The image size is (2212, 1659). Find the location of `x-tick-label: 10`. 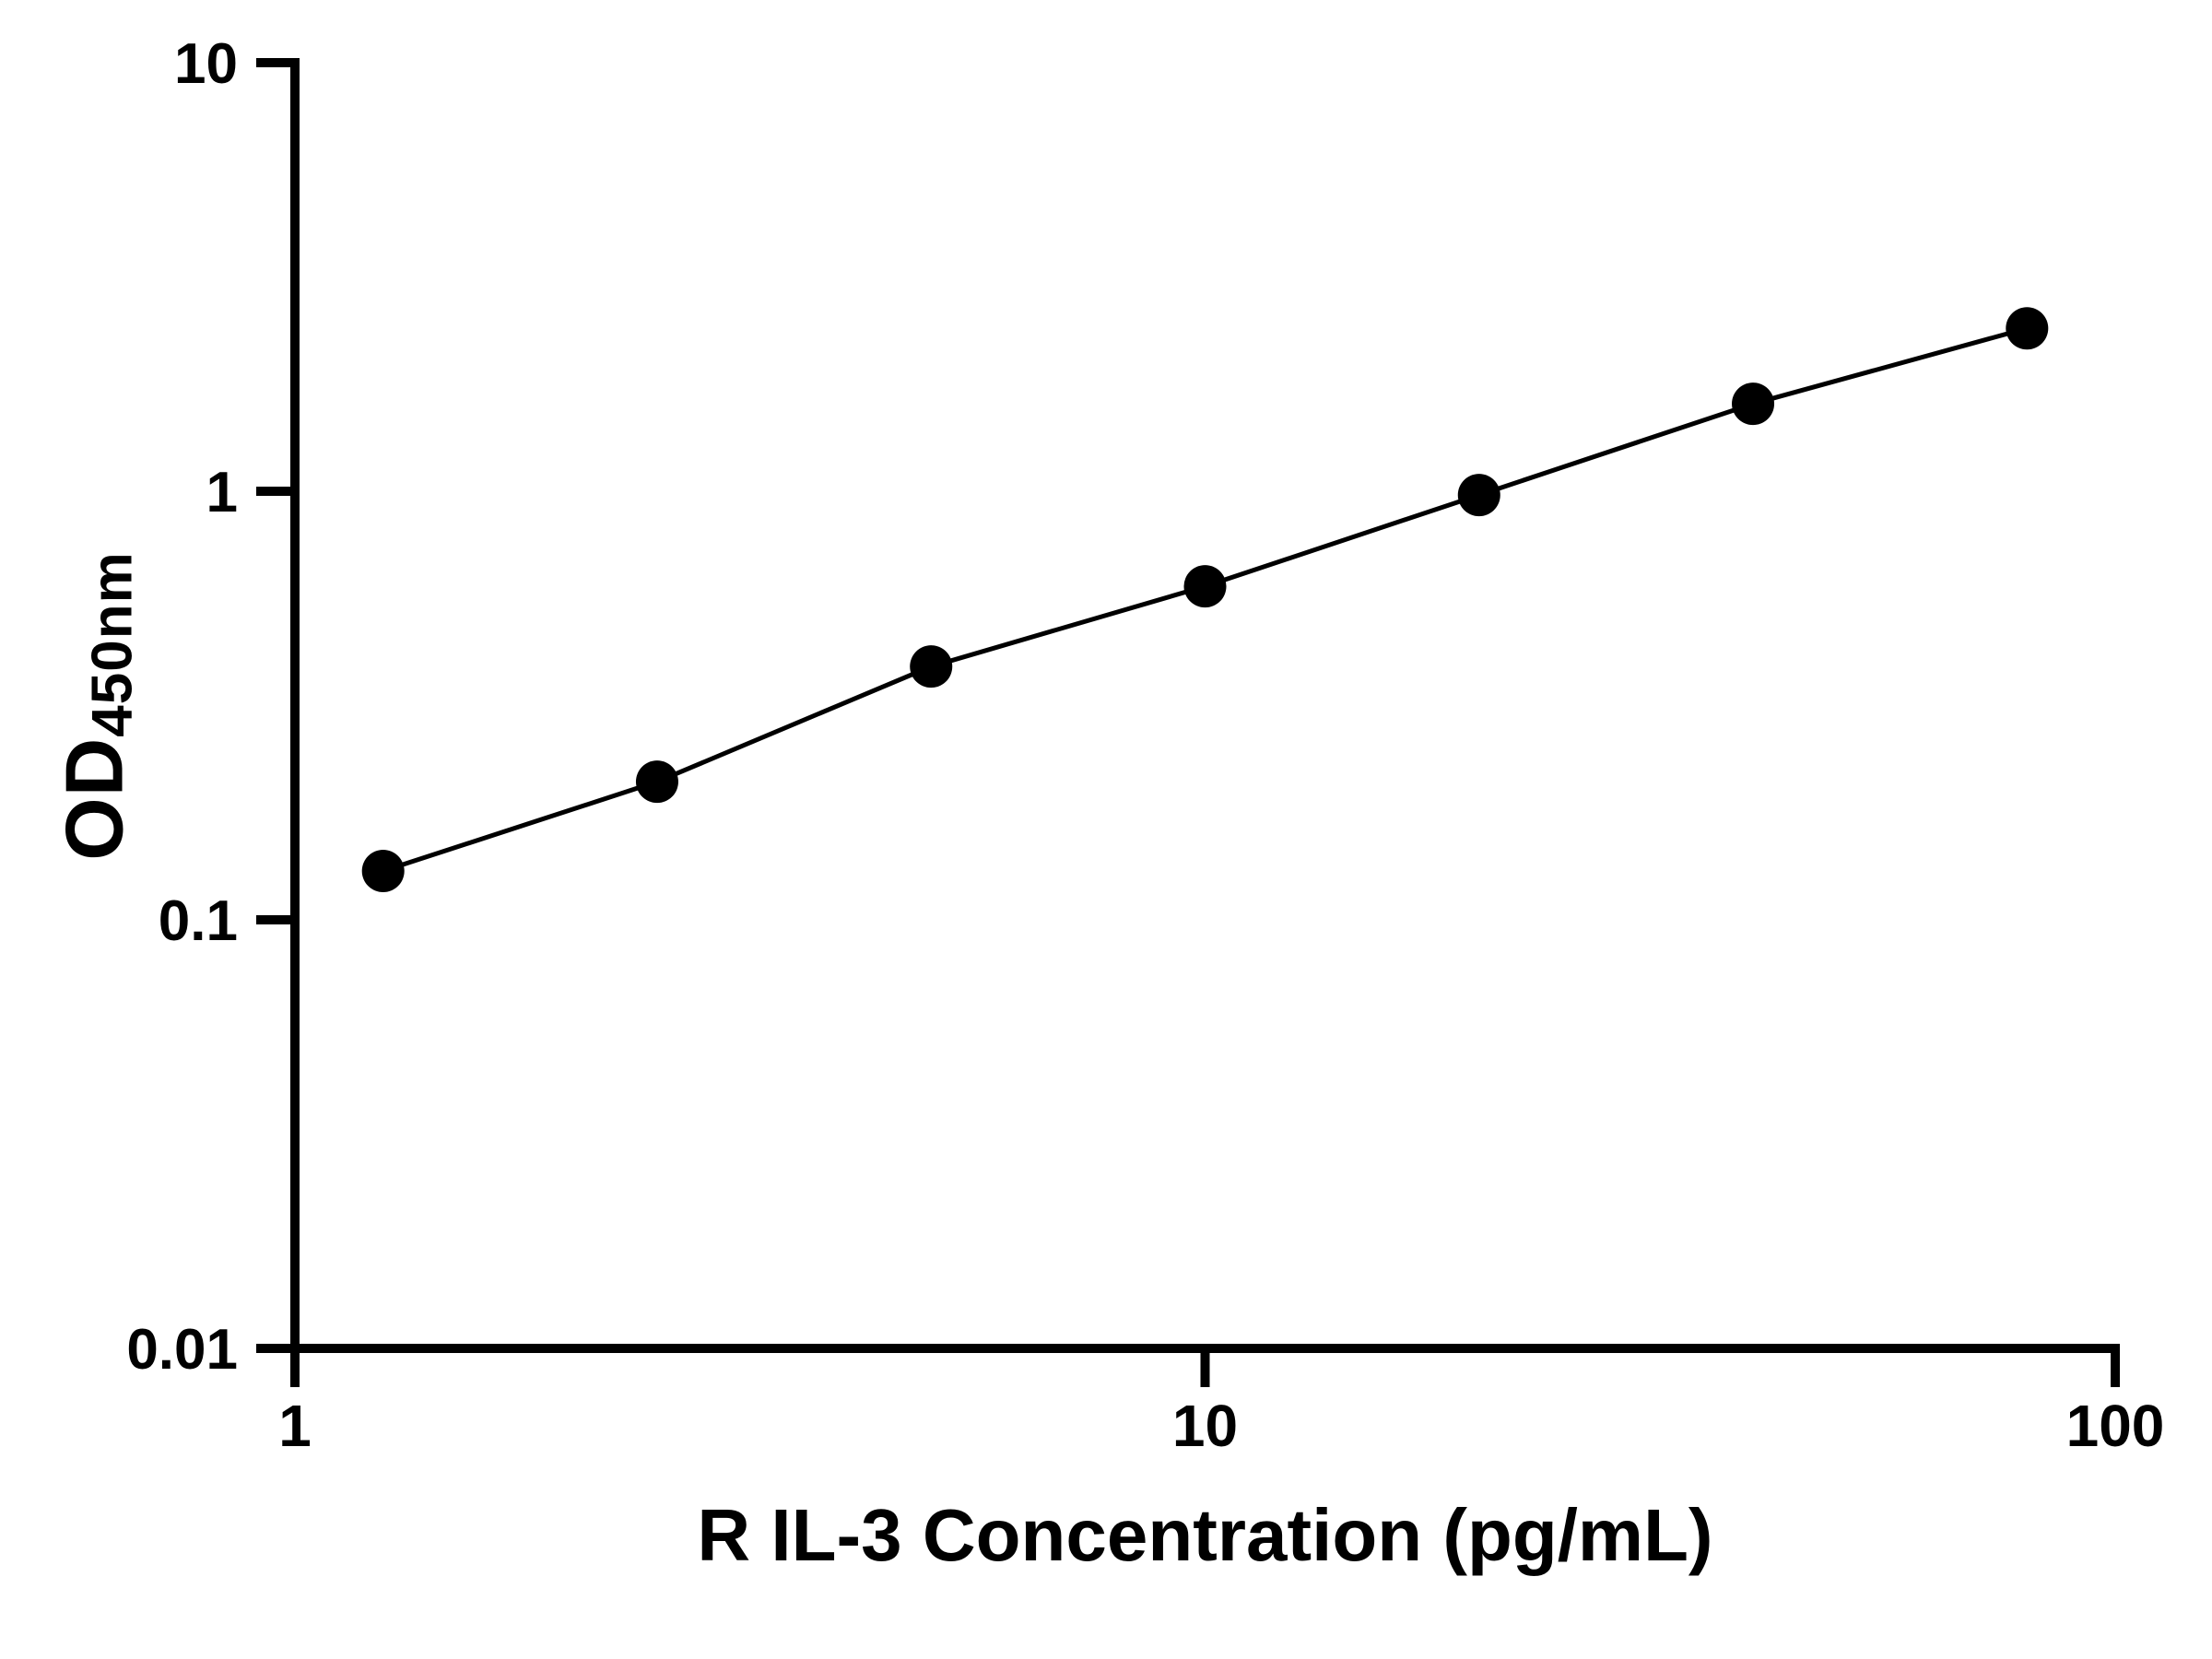

x-tick-label: 10 is located at coordinates (1205, 1426).